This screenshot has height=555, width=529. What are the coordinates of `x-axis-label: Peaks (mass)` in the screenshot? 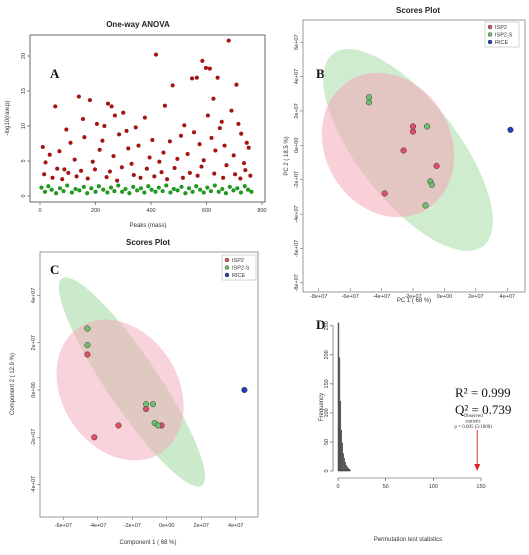 It's located at (148, 226).